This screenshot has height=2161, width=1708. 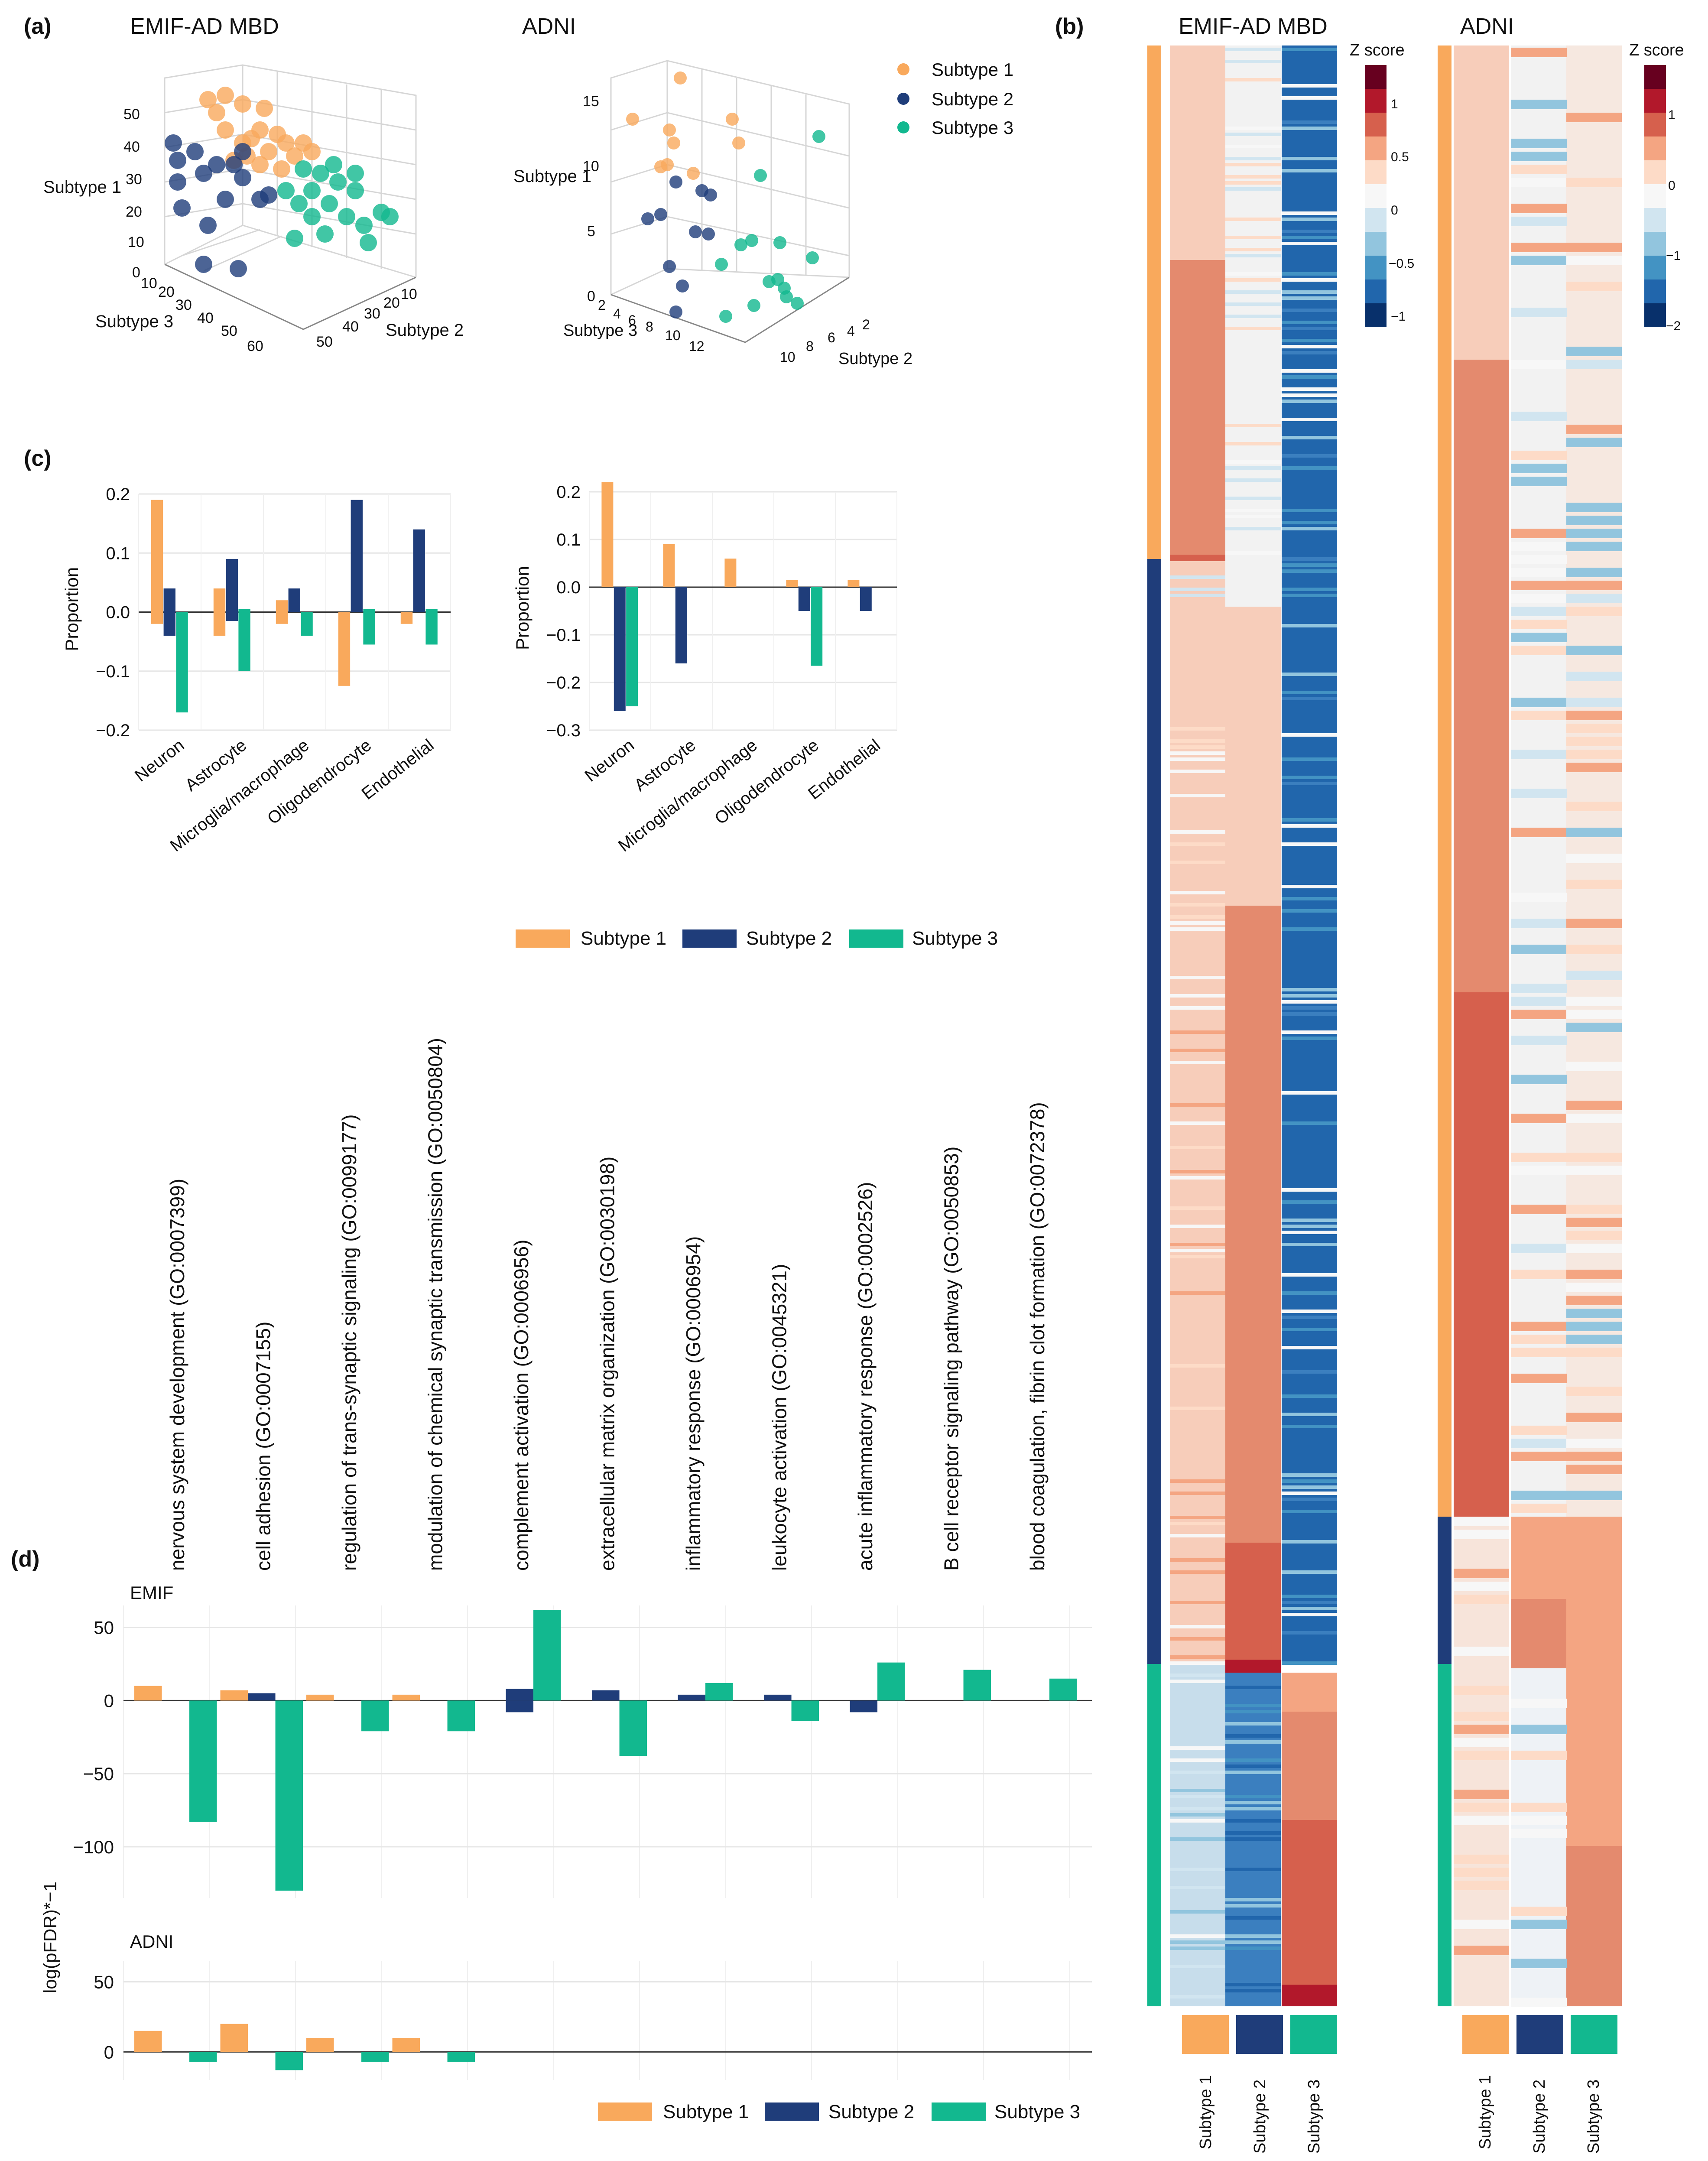 What do you see at coordinates (1069, 26) in the screenshot?
I see `panel-label-b: (b)` at bounding box center [1069, 26].